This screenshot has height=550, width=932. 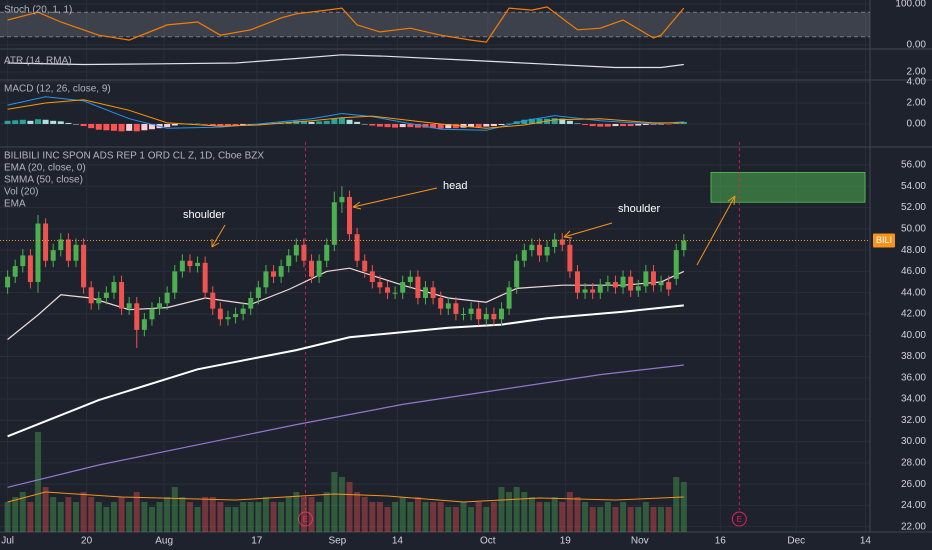 What do you see at coordinates (87, 541) in the screenshot?
I see `x-tick-label: 20` at bounding box center [87, 541].